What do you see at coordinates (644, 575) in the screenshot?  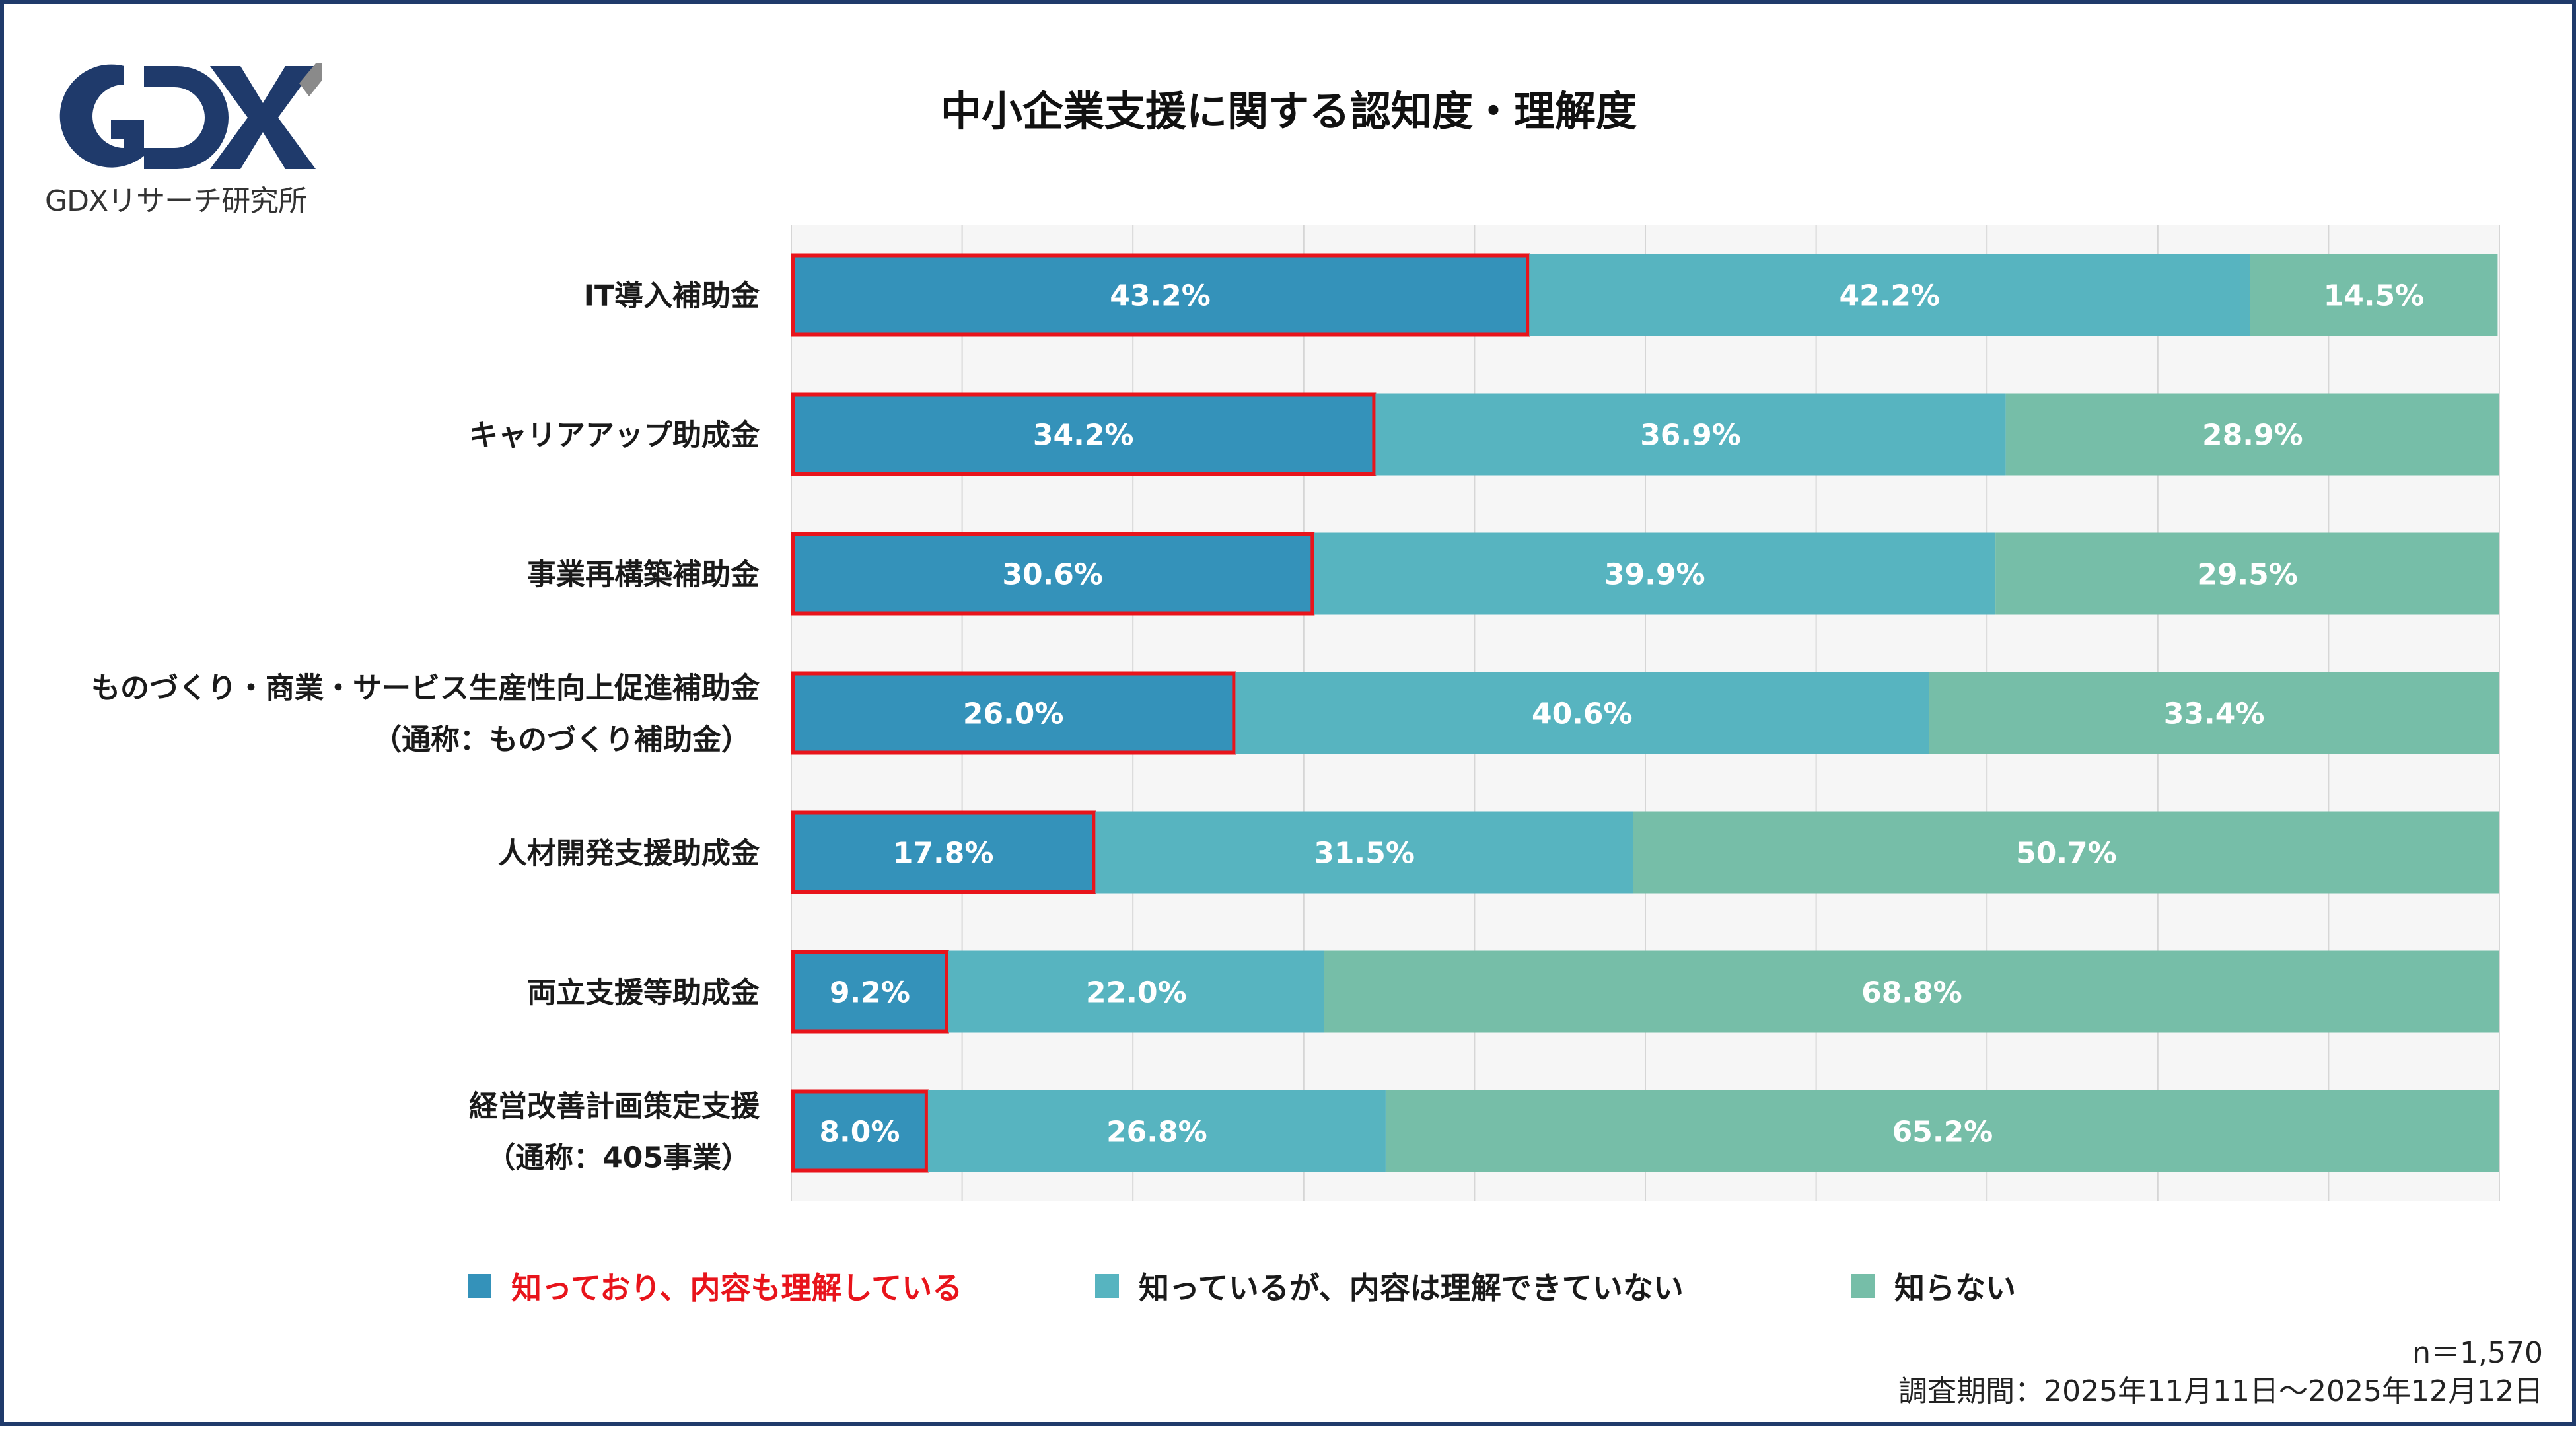 I see `category-label: 事業再構築補助金` at bounding box center [644, 575].